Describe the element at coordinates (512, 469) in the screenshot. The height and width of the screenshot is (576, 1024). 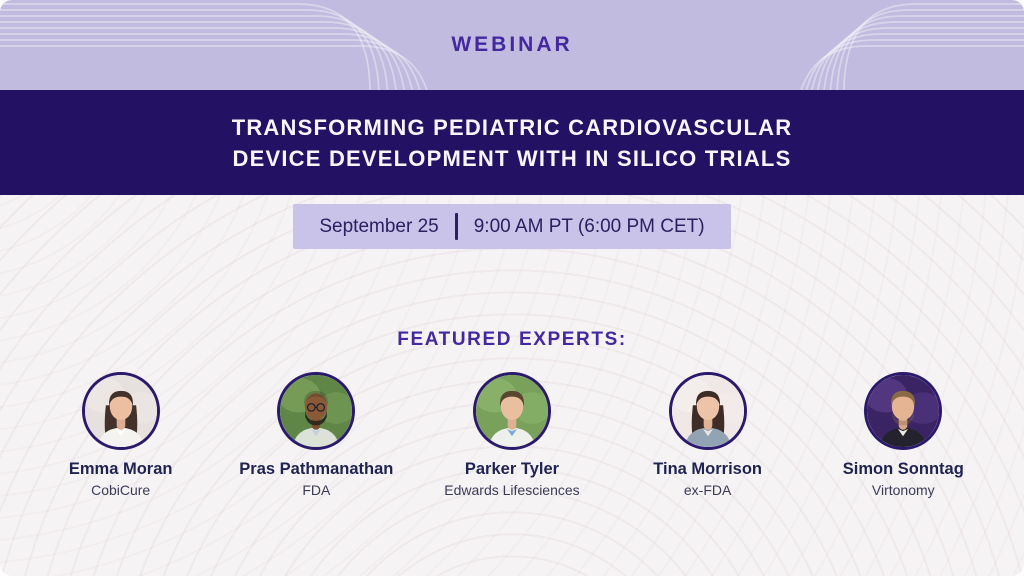
I see `expert-name: Parker Tyler` at that location.